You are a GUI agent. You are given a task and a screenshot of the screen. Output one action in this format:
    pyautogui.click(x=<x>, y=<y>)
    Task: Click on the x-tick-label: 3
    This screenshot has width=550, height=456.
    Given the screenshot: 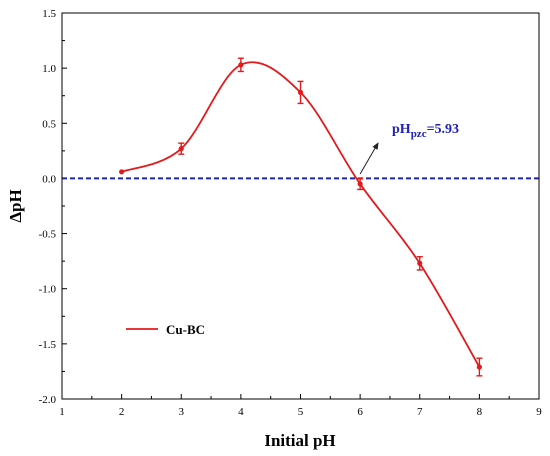 What is the action you would take?
    pyautogui.click(x=182, y=412)
    